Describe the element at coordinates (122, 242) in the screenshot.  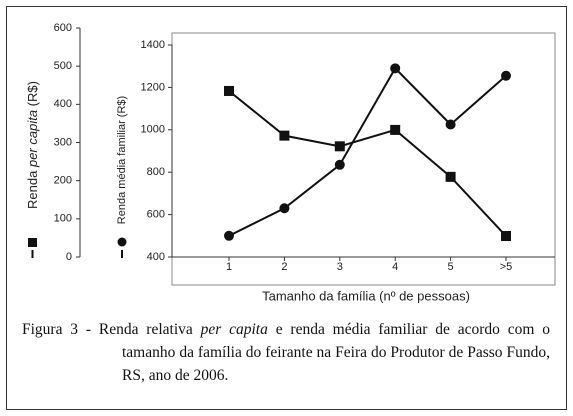
I see `legend-circle` at that location.